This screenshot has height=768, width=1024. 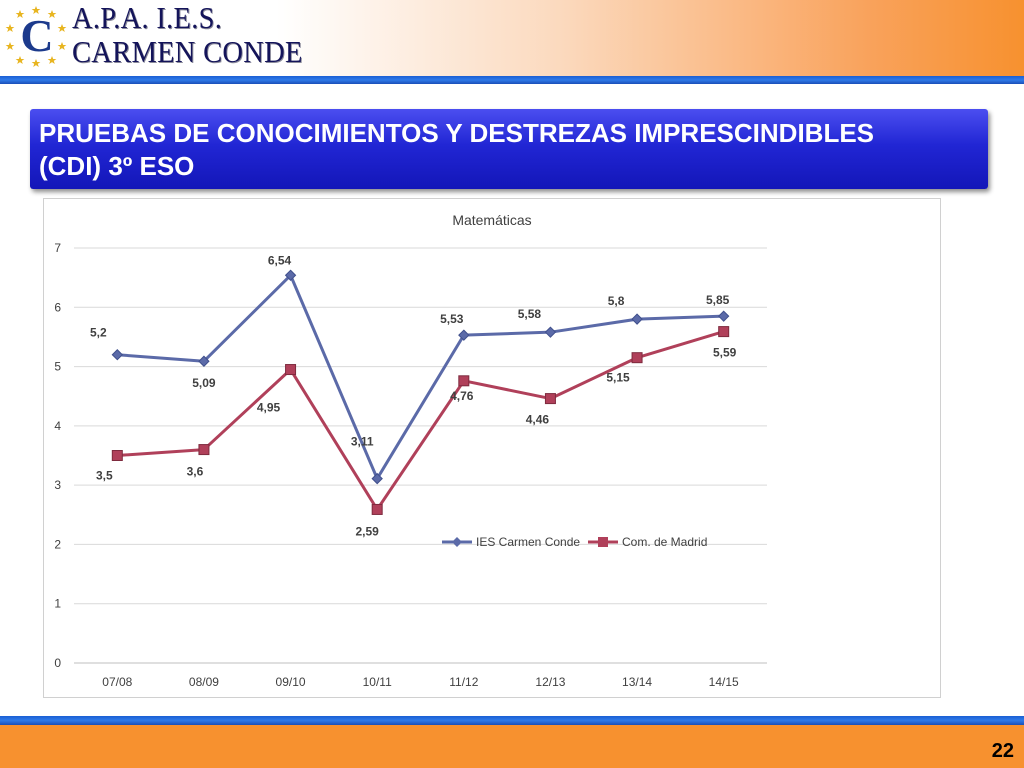 I want to click on data-label: 6,54, so click(x=280, y=260).